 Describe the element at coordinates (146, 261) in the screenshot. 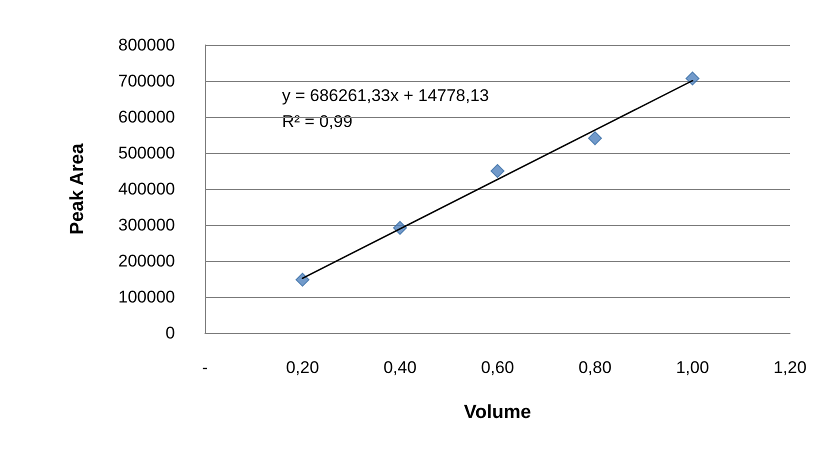

I see `y-tick-label: 200000` at that location.